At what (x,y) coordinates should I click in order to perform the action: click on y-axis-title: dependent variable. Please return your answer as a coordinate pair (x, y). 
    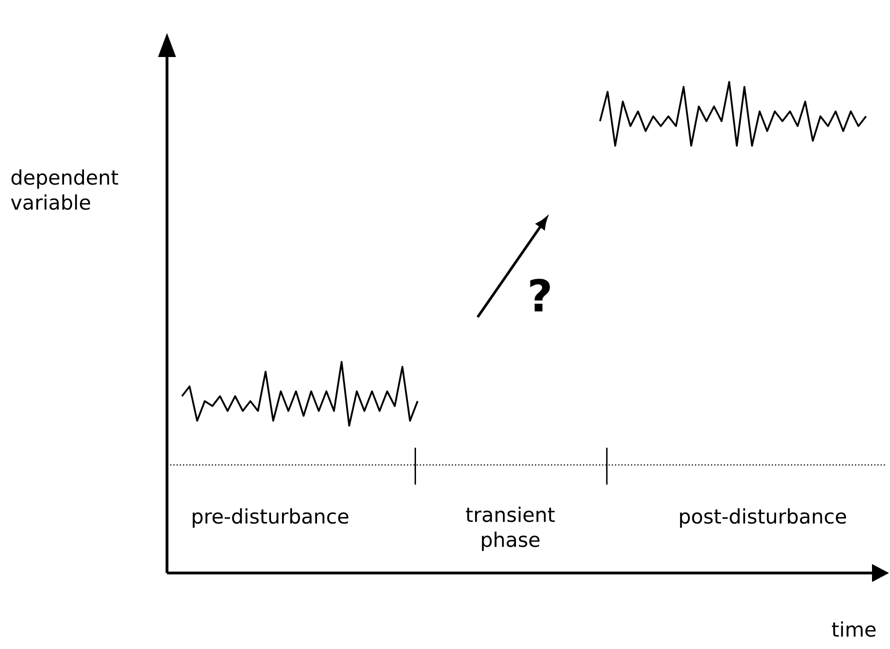
    Looking at the image, I should click on (64, 189).